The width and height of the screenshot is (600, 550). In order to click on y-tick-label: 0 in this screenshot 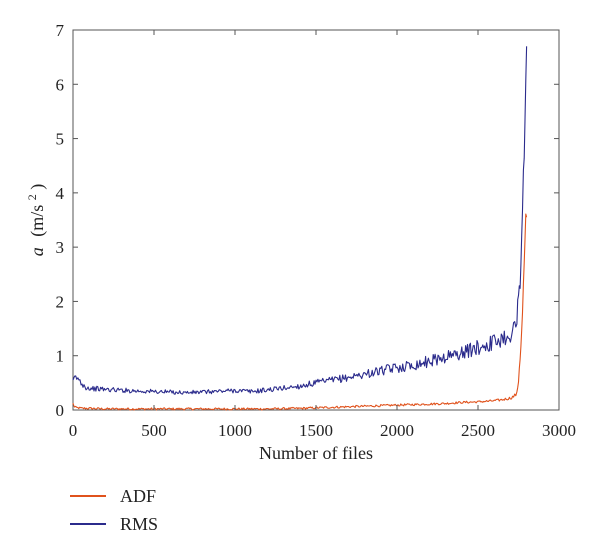, I will do `click(60, 410)`.